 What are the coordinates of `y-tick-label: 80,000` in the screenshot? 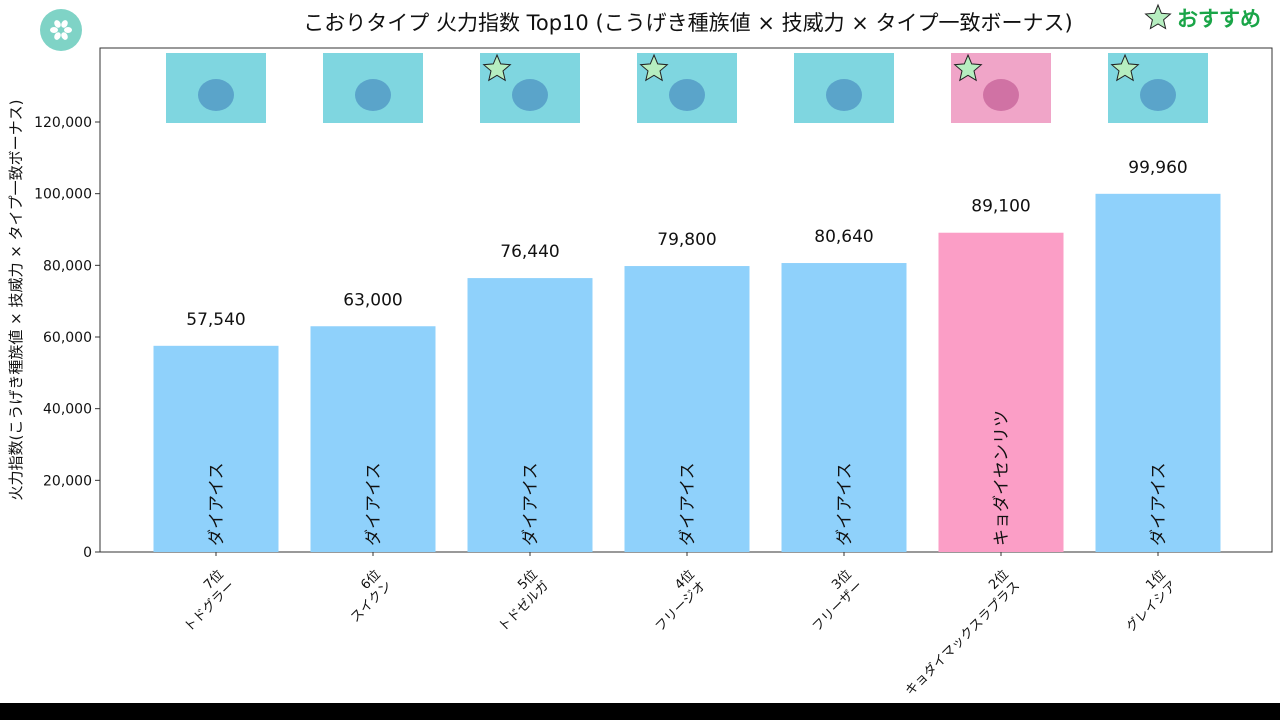 It's located at (67, 266).